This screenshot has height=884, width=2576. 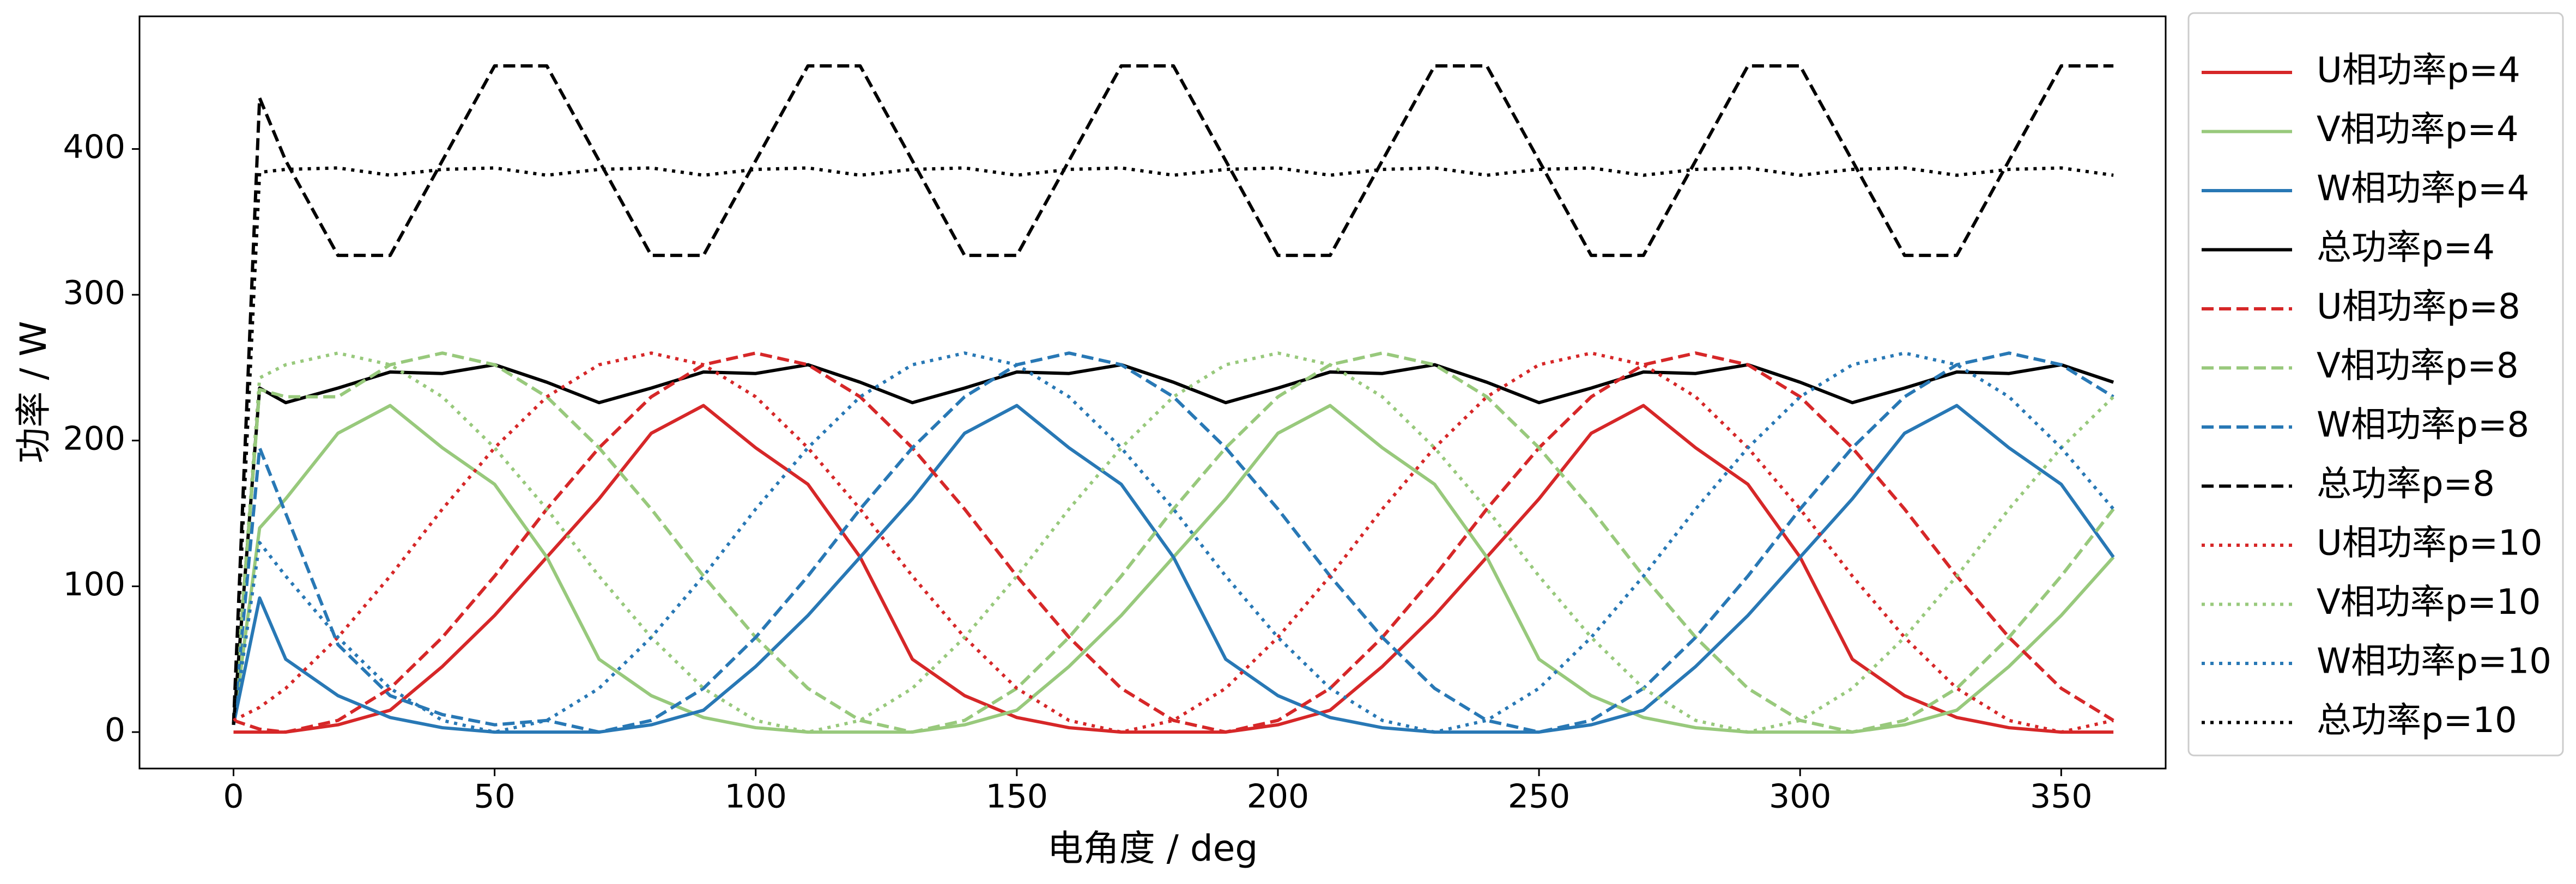 What do you see at coordinates (756, 797) in the screenshot?
I see `x-tick-label: 100` at bounding box center [756, 797].